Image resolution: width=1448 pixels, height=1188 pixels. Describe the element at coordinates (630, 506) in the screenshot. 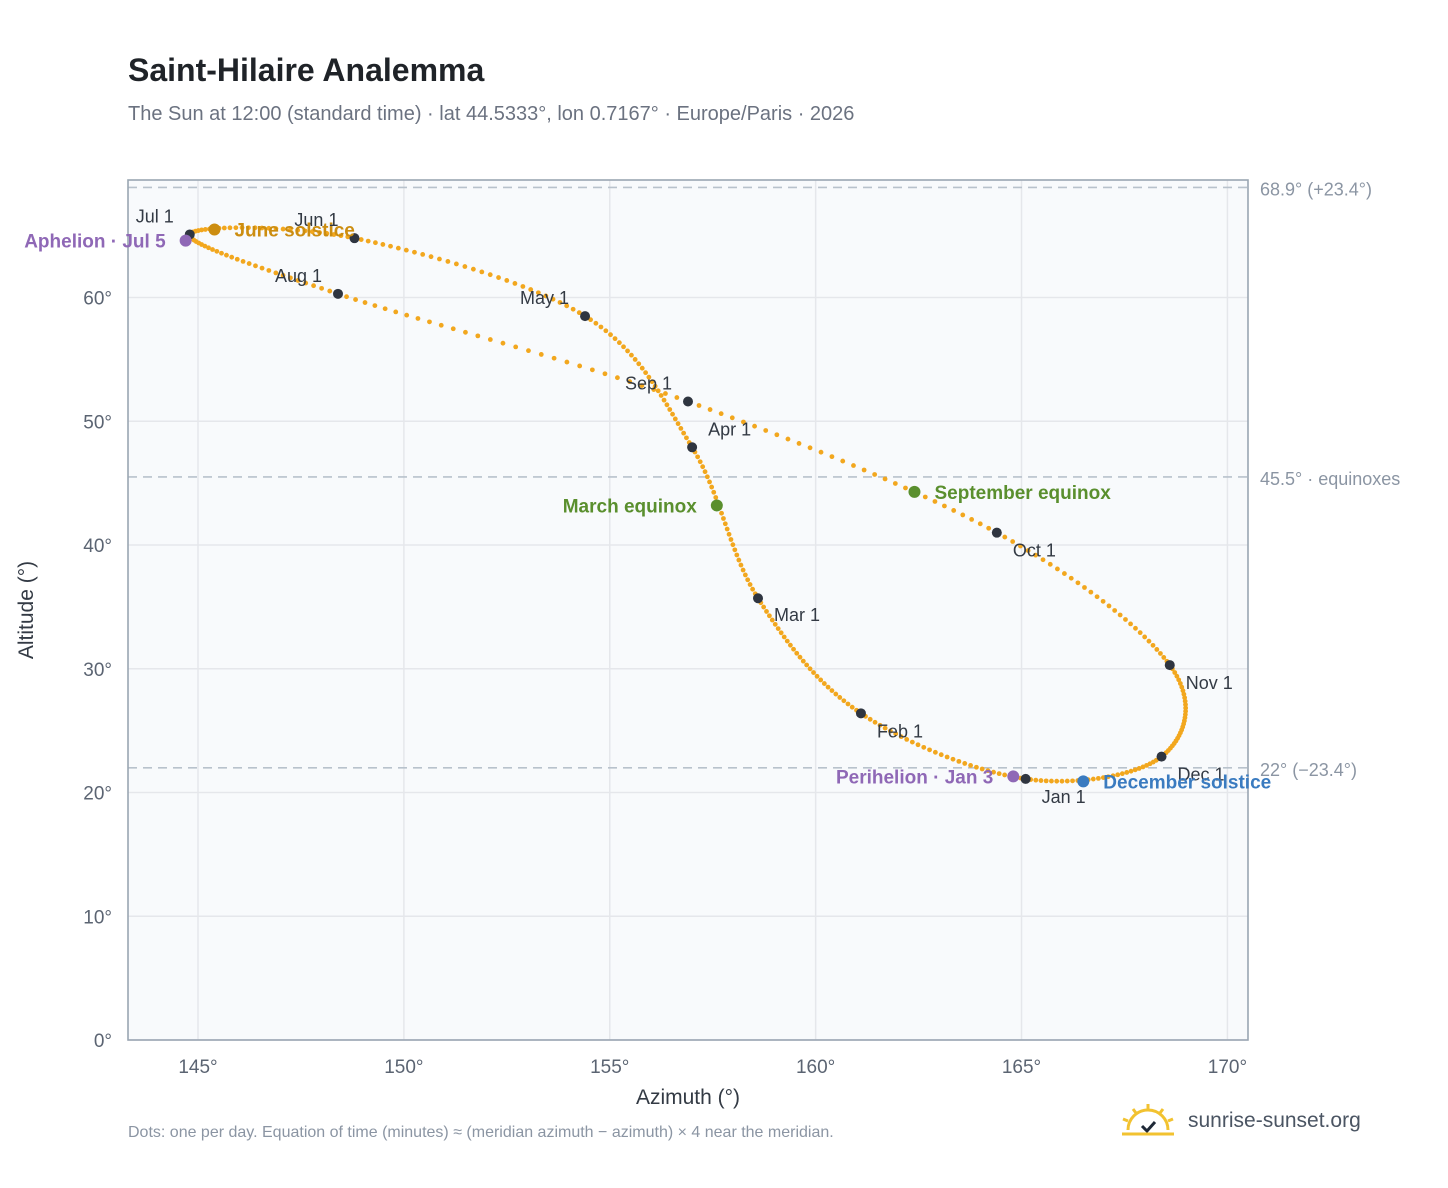

I see `event-label: March equinox` at that location.